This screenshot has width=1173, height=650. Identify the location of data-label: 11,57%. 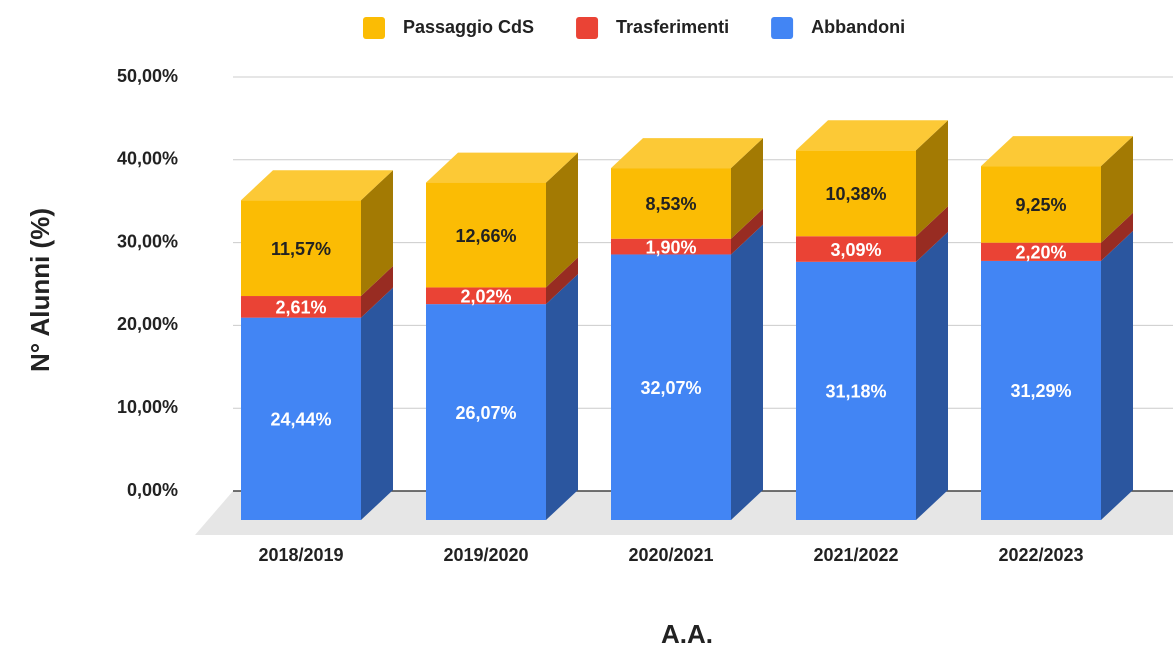
(301, 249).